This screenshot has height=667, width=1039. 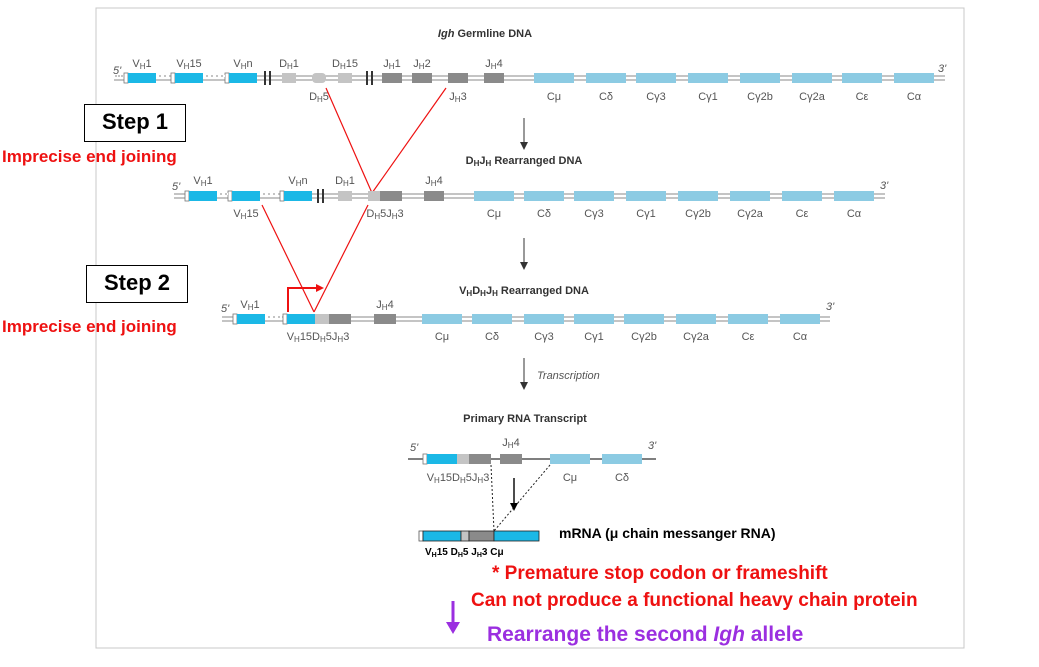 What do you see at coordinates (302, 299) in the screenshot?
I see `transcription-start-arrow` at bounding box center [302, 299].